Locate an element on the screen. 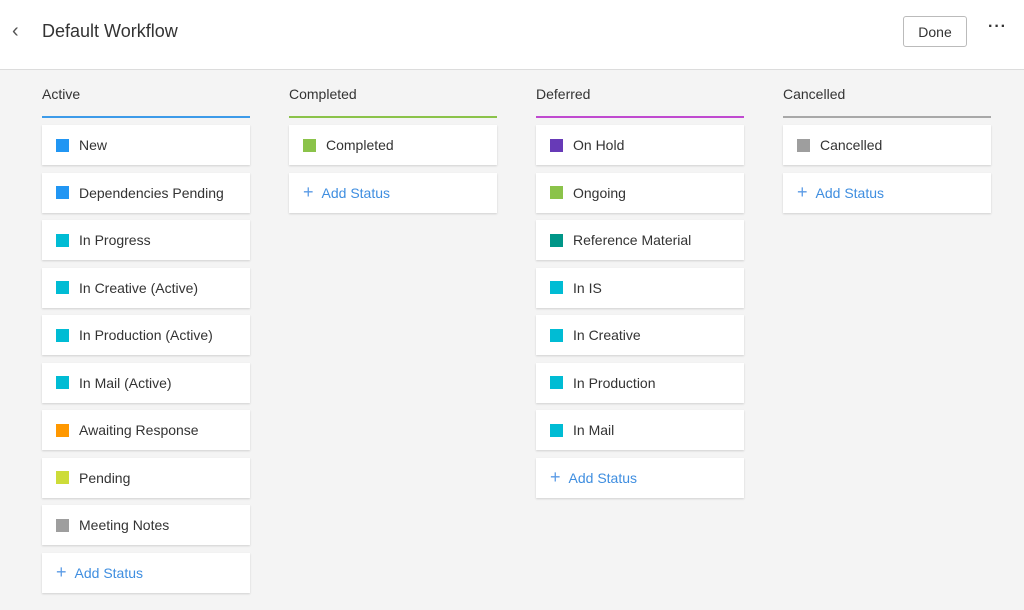 The height and width of the screenshot is (610, 1024). status-label: Meeting Notes is located at coordinates (124, 525).